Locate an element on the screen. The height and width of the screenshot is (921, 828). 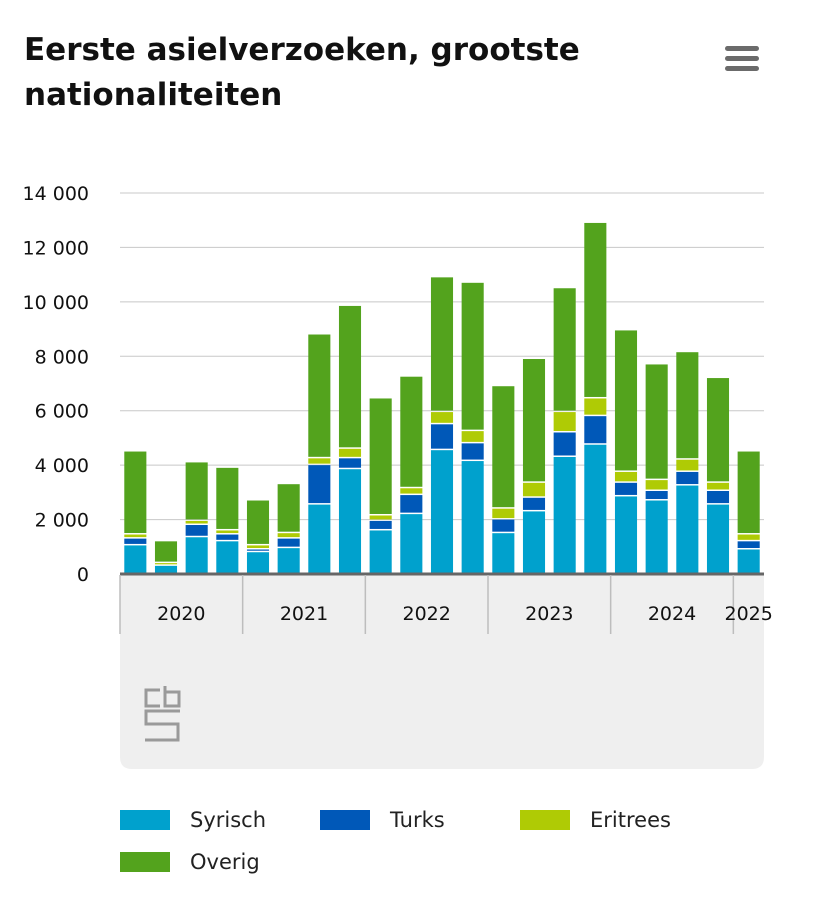
bar-overig: 2022 Q3 — Overig: 4950 is located at coordinates (442, 344).